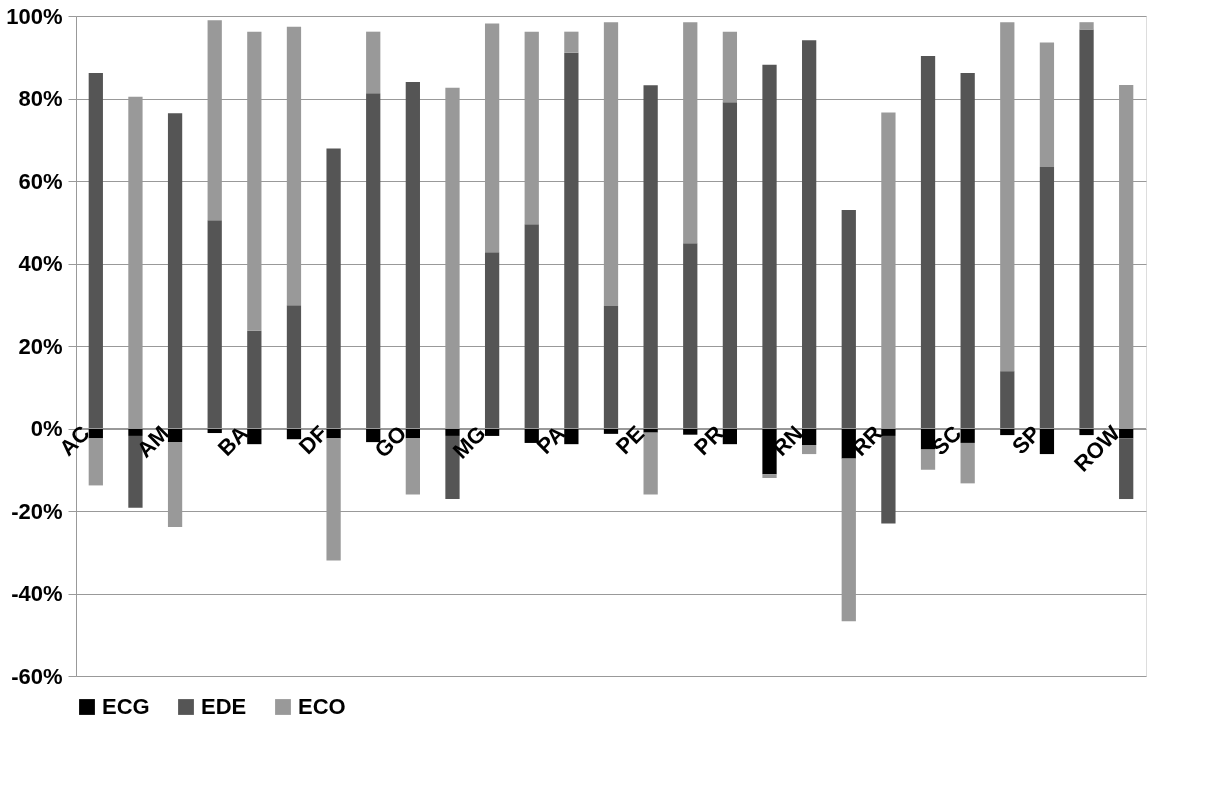 Image resolution: width=1226 pixels, height=805 pixels. What do you see at coordinates (1026, 440) in the screenshot?
I see `x-tick-label: SP` at bounding box center [1026, 440].